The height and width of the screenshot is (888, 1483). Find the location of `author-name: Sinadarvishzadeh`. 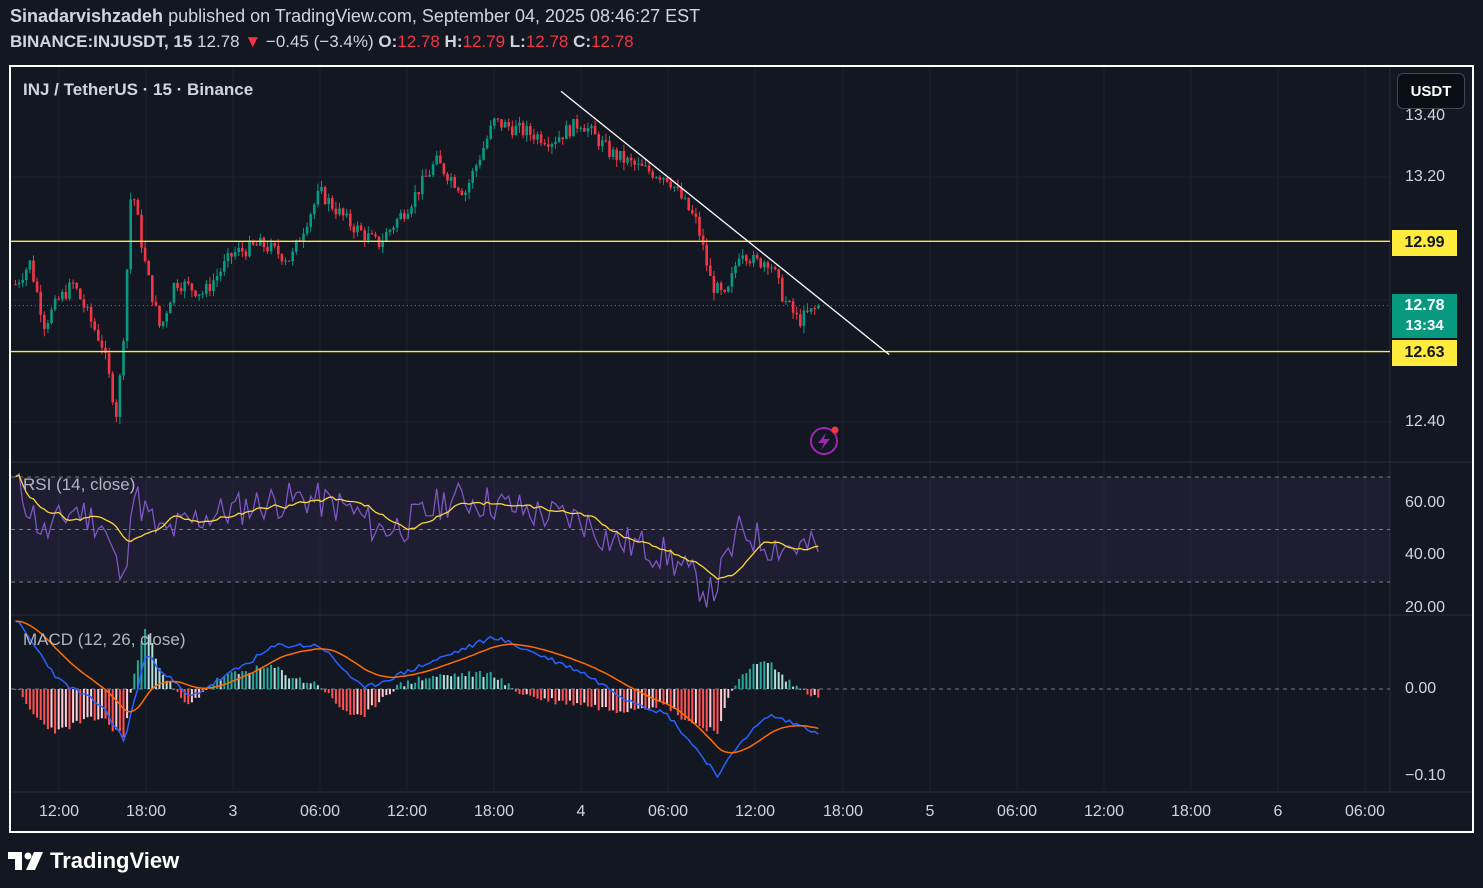

author-name: Sinadarvishzadeh is located at coordinates (87, 16).